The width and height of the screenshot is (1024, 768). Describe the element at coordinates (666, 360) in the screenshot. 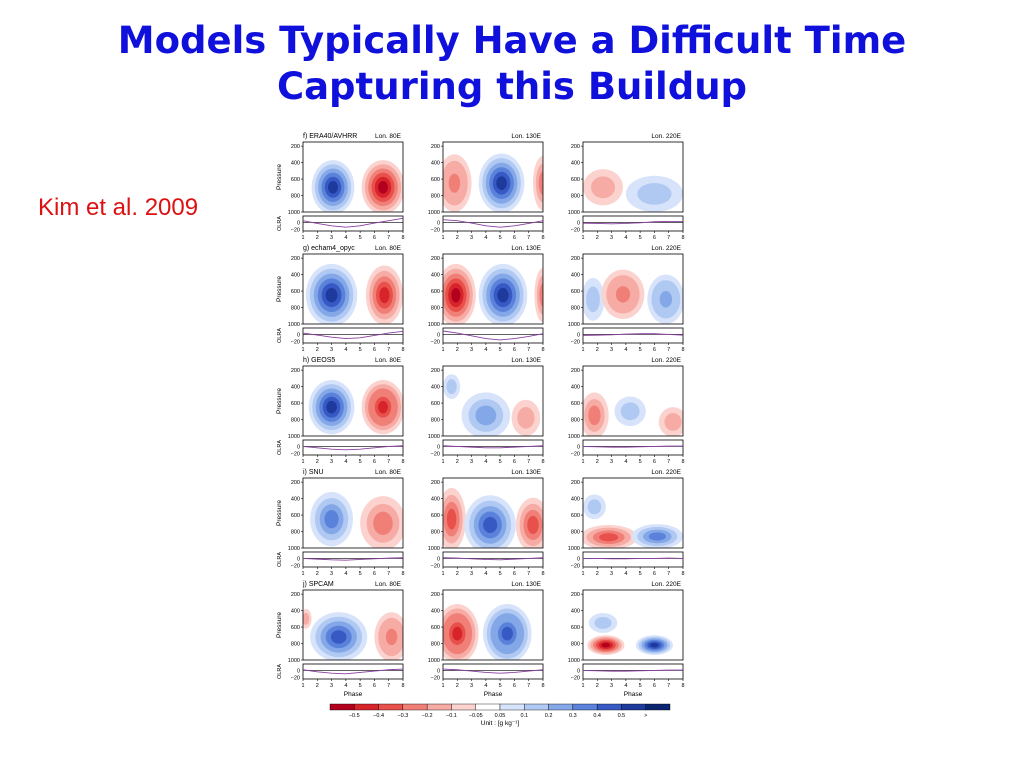

I see `panel-column-label: Lon. 220E` at that location.